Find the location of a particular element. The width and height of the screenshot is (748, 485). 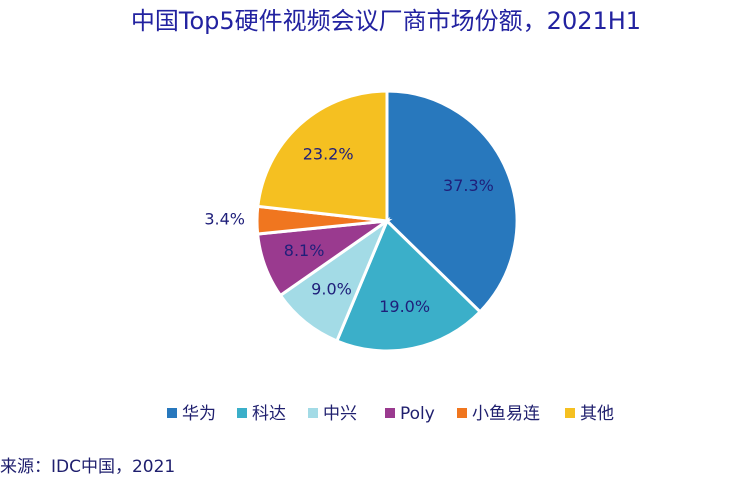

data-label: 8.1% is located at coordinates (304, 250).